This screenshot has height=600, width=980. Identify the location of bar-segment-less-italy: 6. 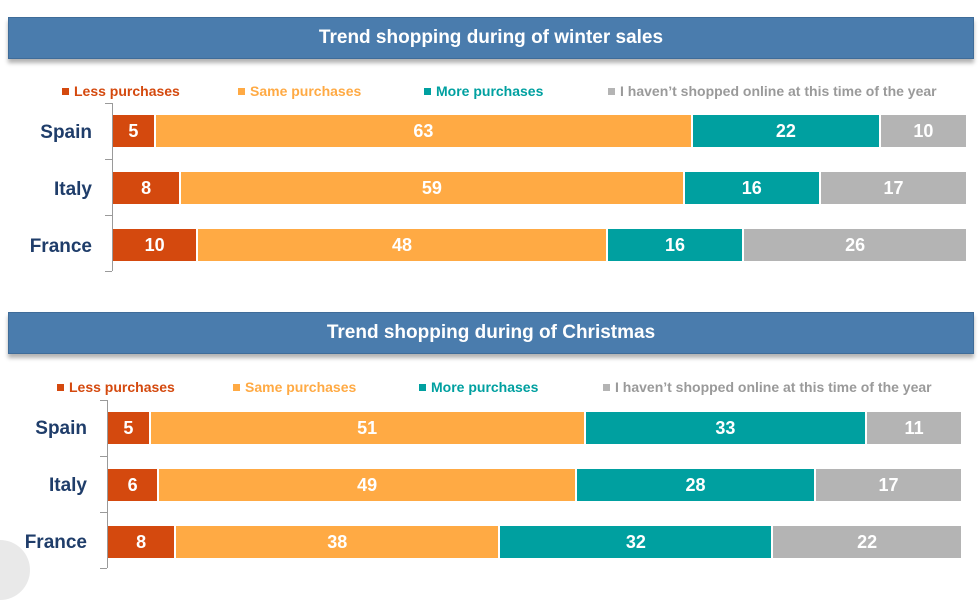
(134, 485).